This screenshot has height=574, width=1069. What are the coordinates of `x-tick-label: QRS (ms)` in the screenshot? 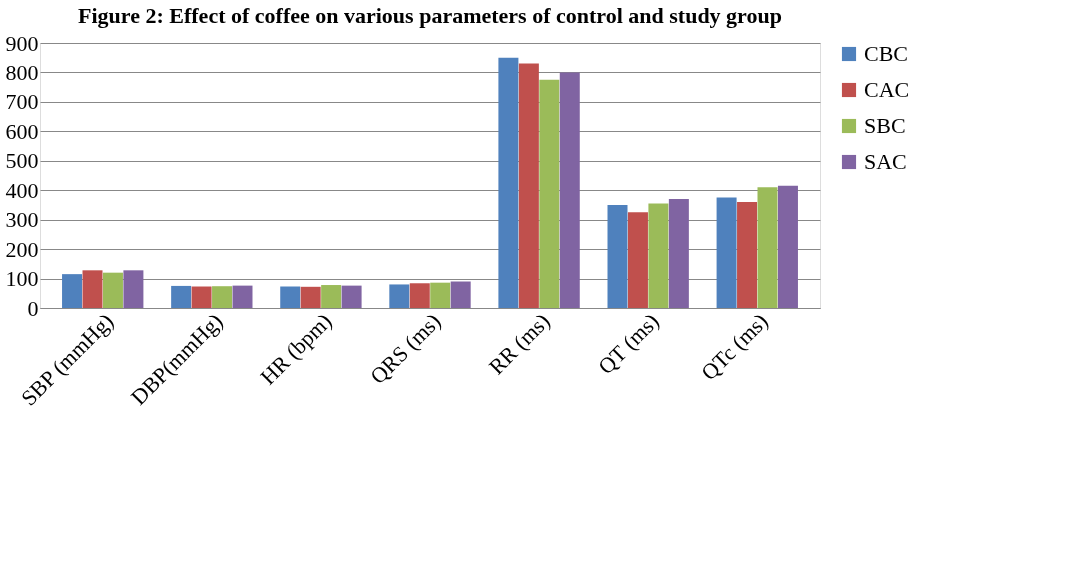 It's located at (405, 348).